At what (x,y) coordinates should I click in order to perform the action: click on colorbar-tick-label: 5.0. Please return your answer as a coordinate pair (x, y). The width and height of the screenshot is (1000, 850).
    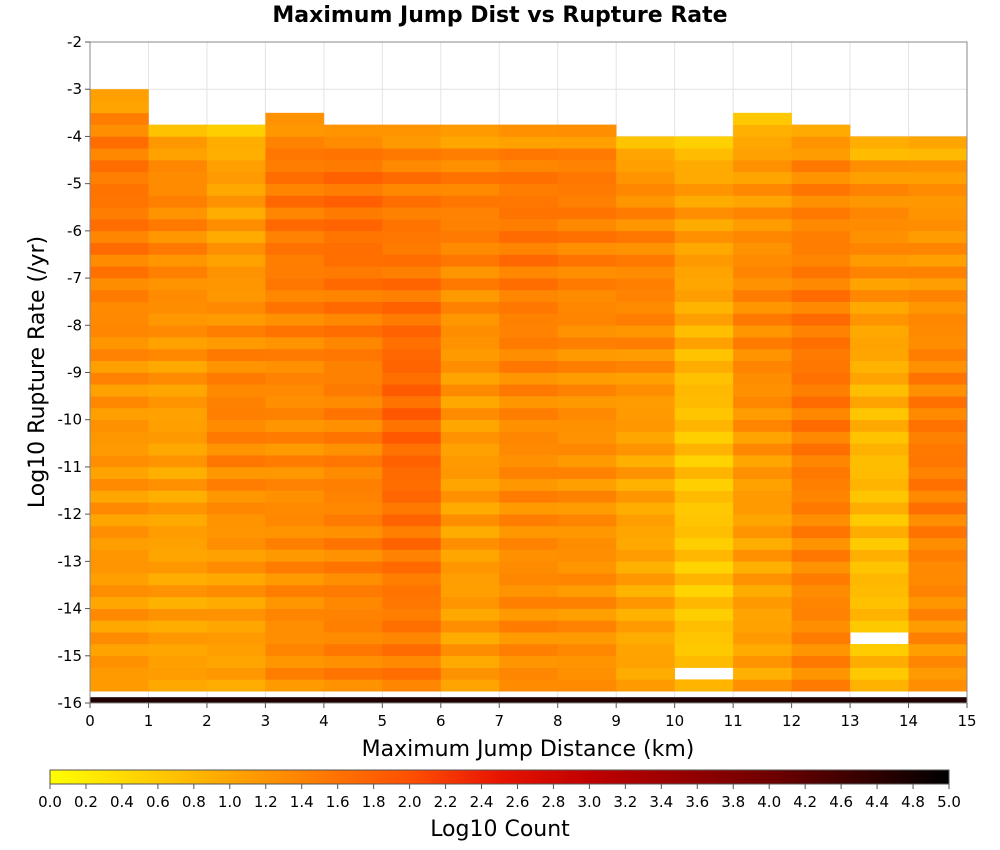
    Looking at the image, I should click on (949, 802).